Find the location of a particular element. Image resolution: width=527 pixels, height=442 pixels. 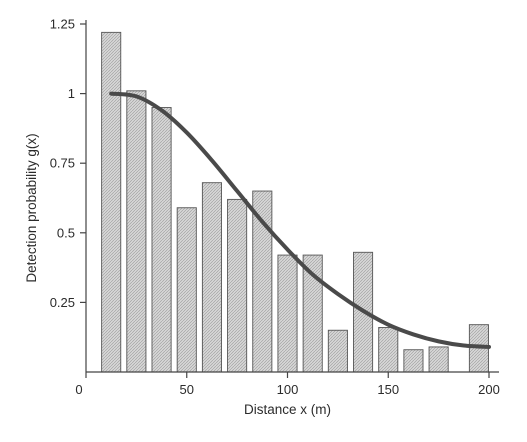

y-axis-title: Detection probability g(x) is located at coordinates (31, 207).